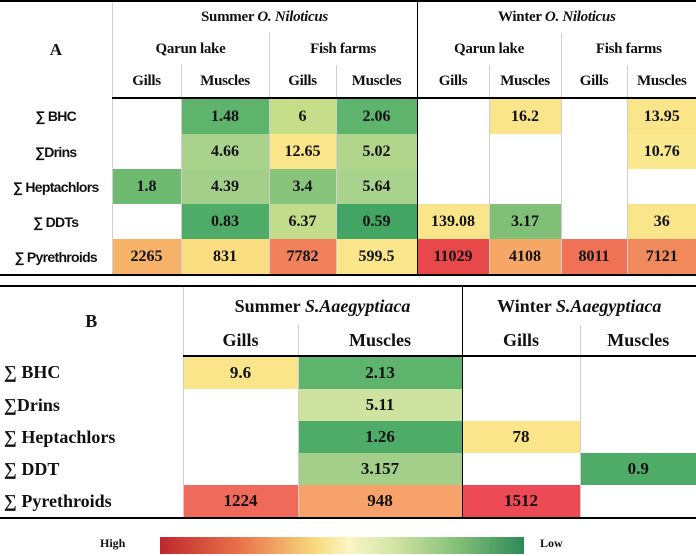 The height and width of the screenshot is (556, 696). Describe the element at coordinates (302, 116) in the screenshot. I see `value-cell: 6` at that location.